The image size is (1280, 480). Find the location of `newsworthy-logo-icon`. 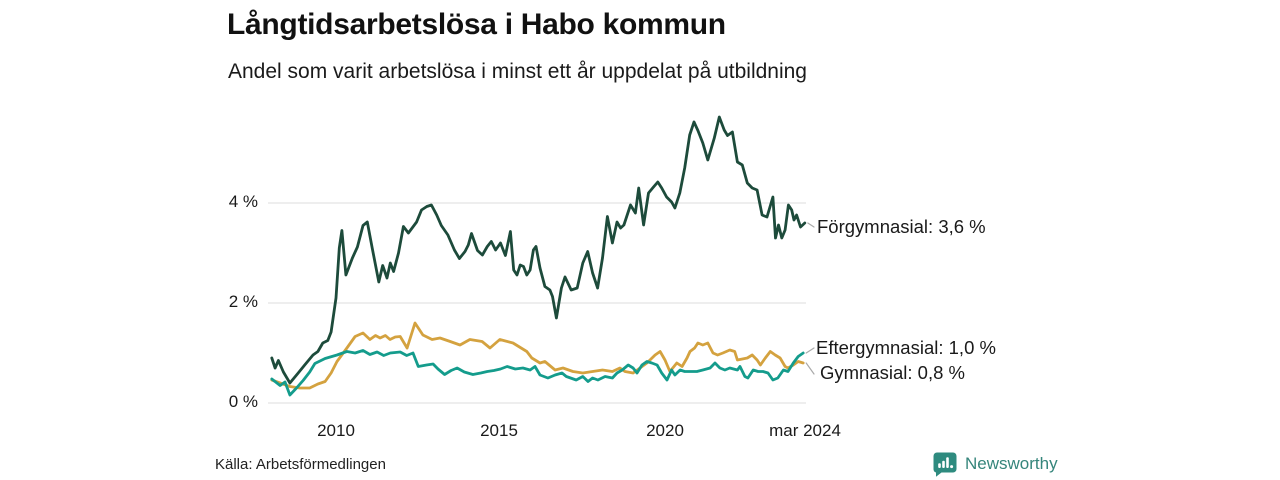

newsworthy-logo-icon is located at coordinates (945, 464).